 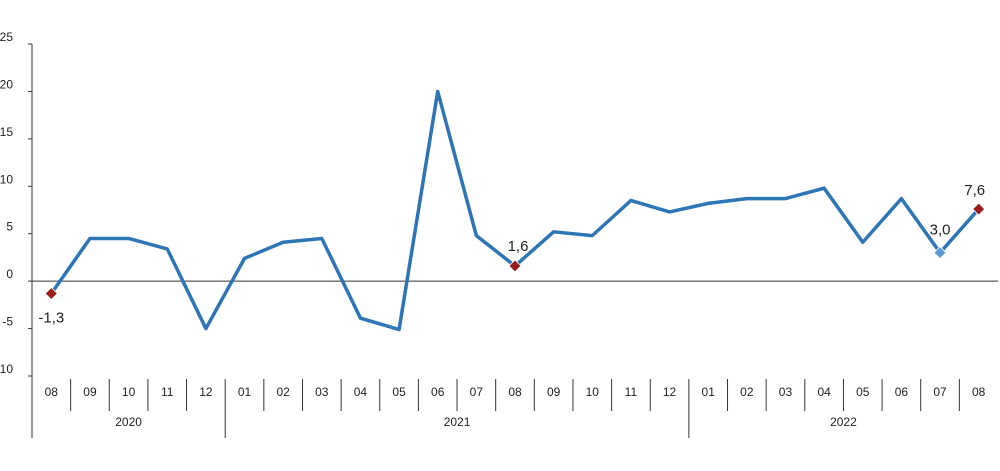 What do you see at coordinates (51, 317) in the screenshot?
I see `data-label: -1,3` at bounding box center [51, 317].